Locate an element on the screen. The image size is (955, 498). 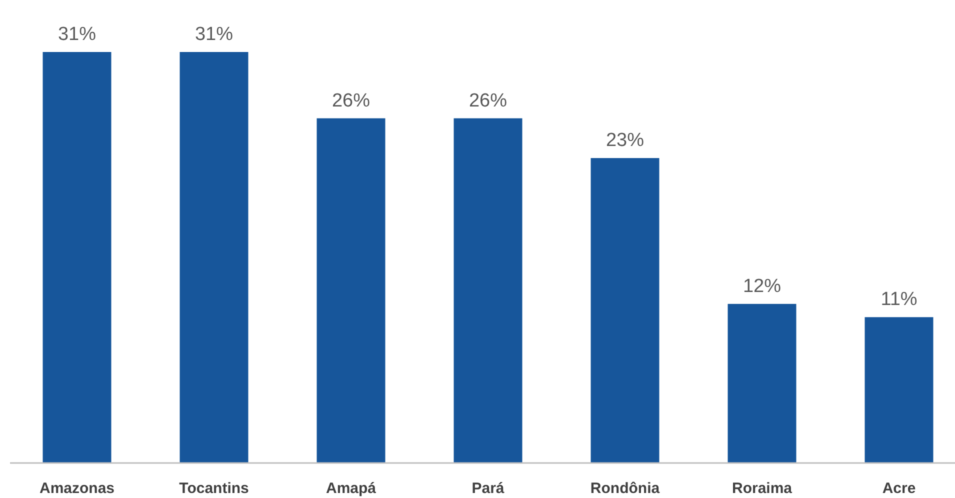
x-tick-label: Amapá is located at coordinates (351, 488).